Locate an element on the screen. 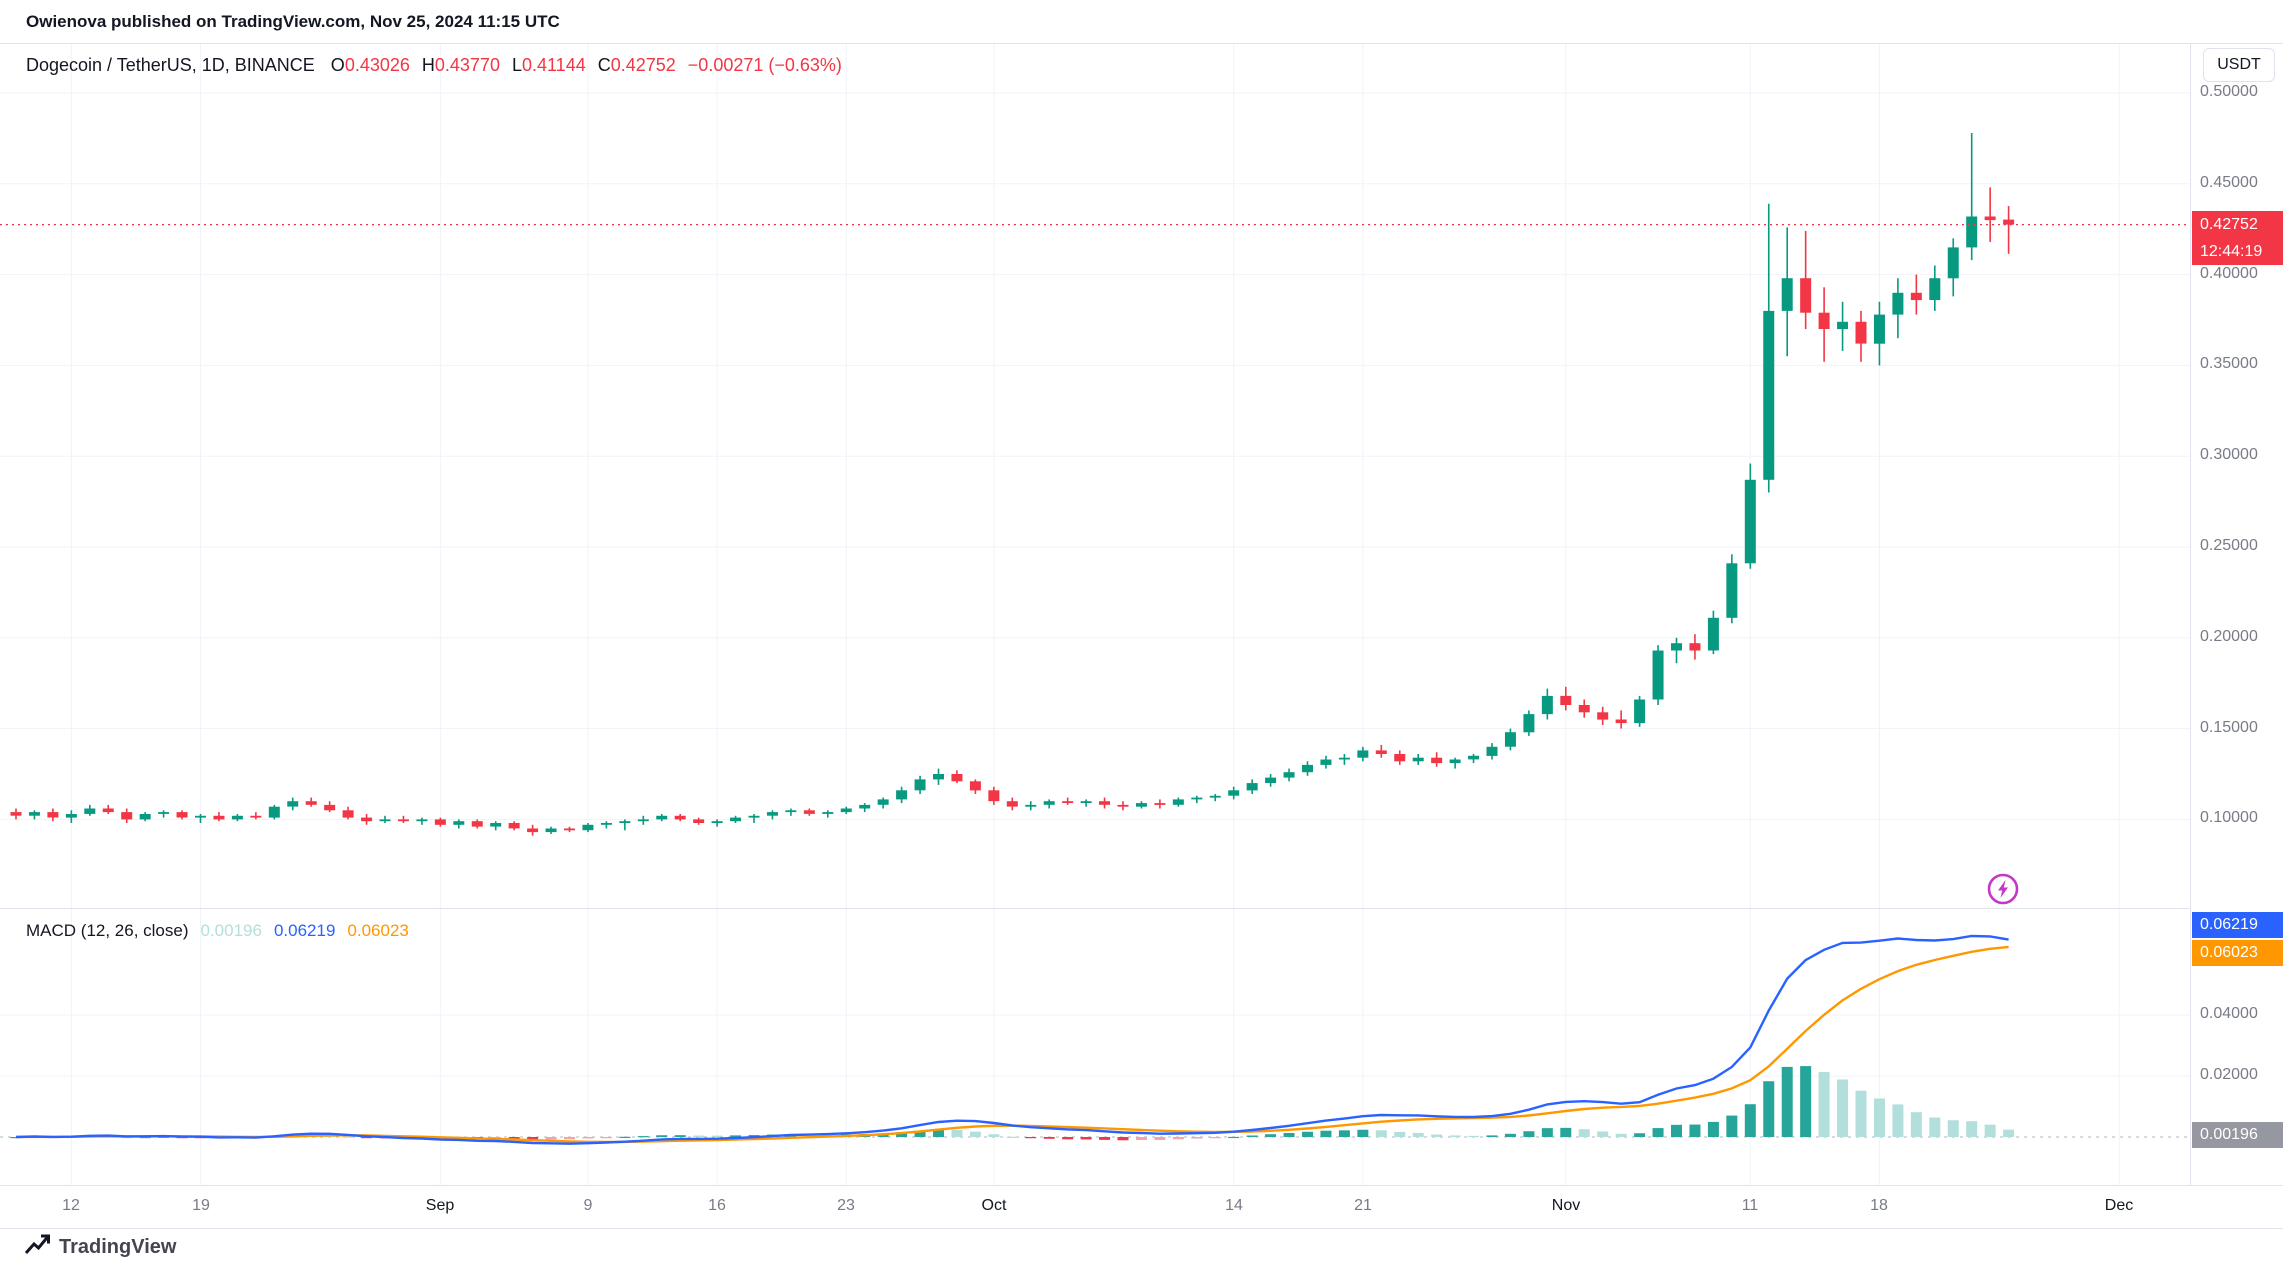  price-axis-label: 0.20000 is located at coordinates (2229, 636).